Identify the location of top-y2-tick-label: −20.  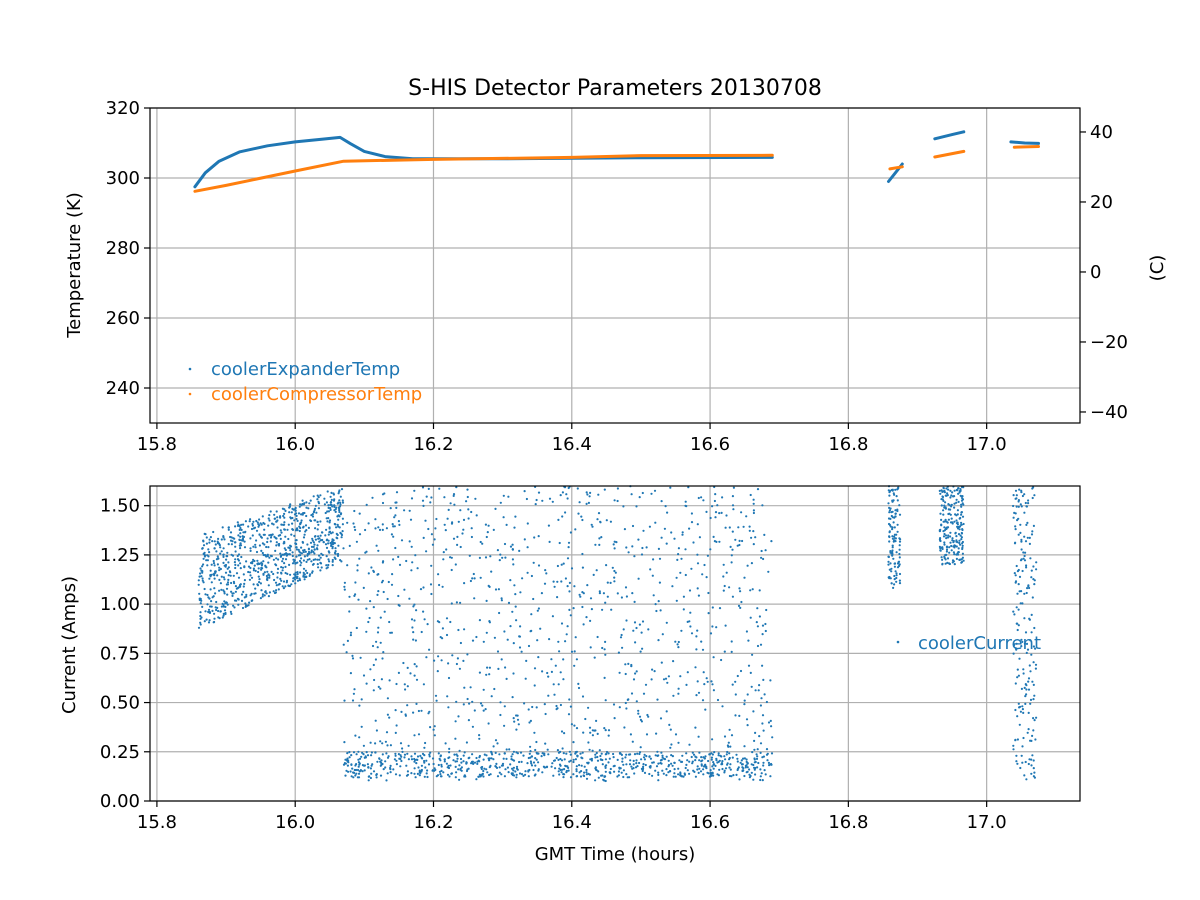
(1109, 342).